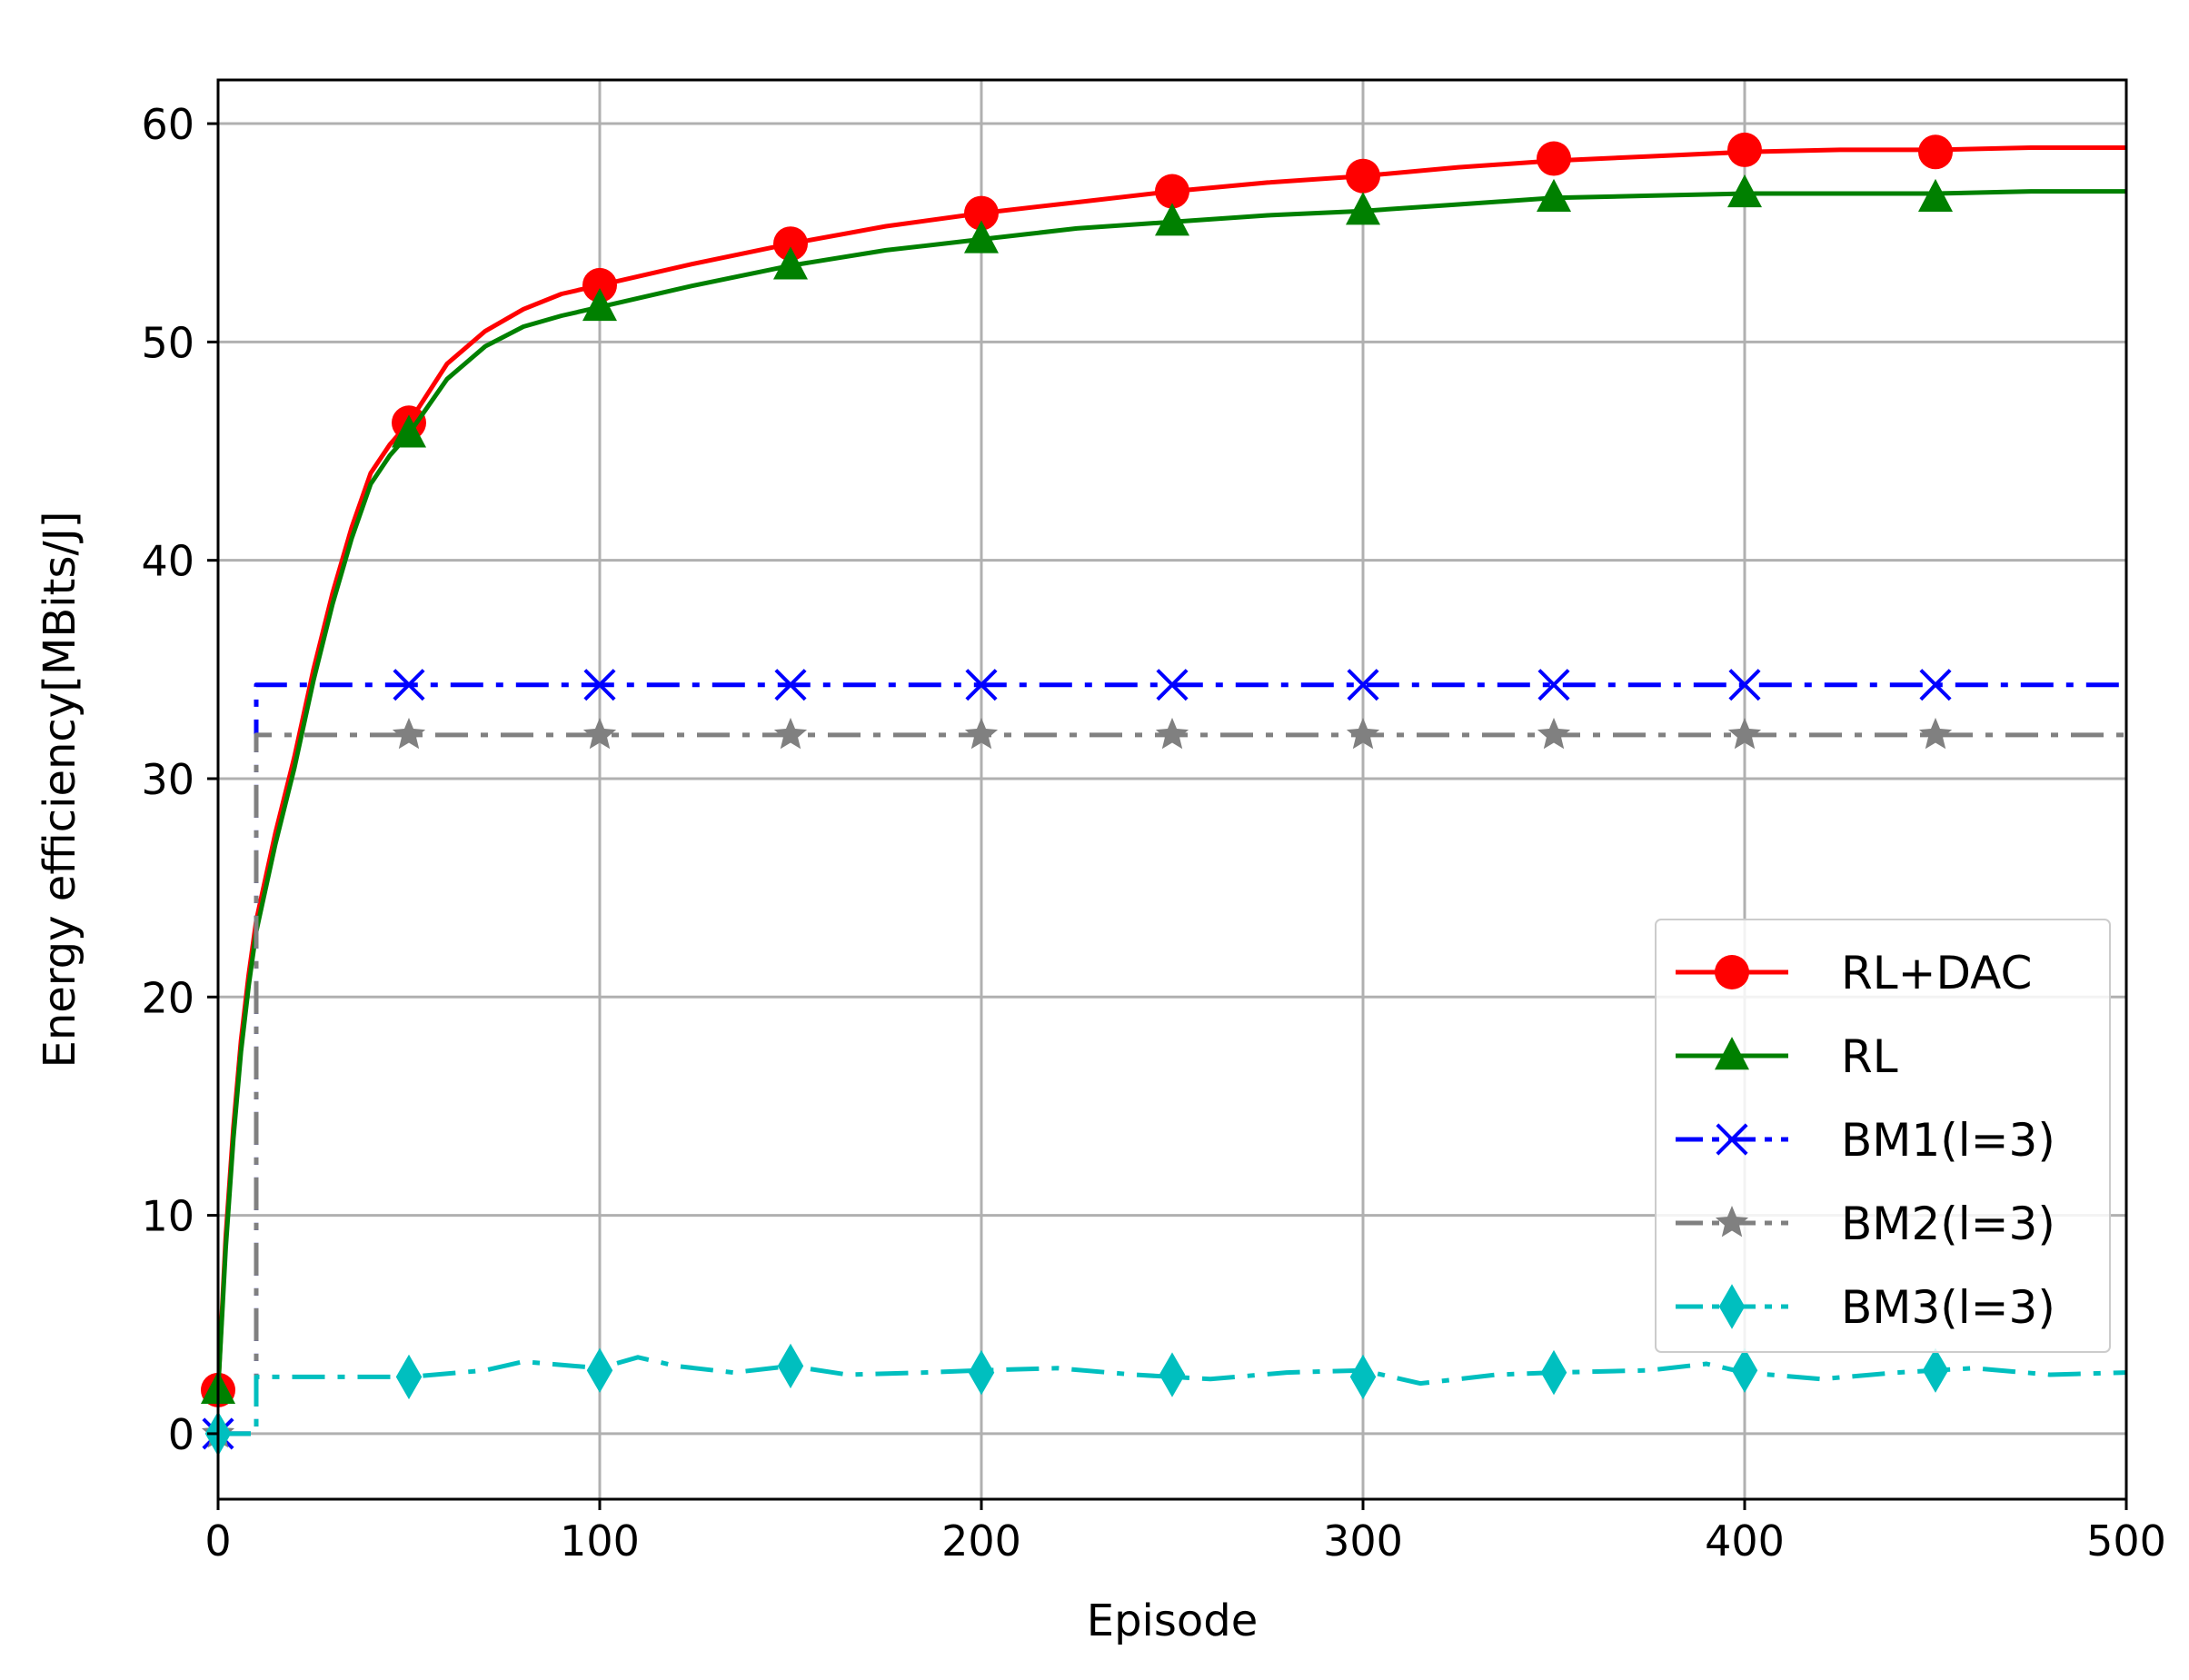 The height and width of the screenshot is (1680, 2189). What do you see at coordinates (181, 1435) in the screenshot?
I see `y-tick-label: 0` at bounding box center [181, 1435].